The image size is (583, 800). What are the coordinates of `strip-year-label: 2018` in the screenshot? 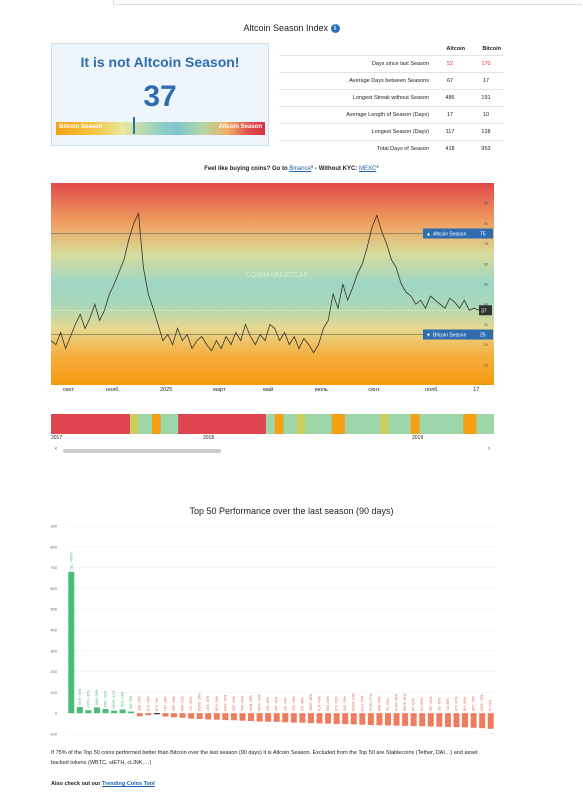 It's located at (209, 438).